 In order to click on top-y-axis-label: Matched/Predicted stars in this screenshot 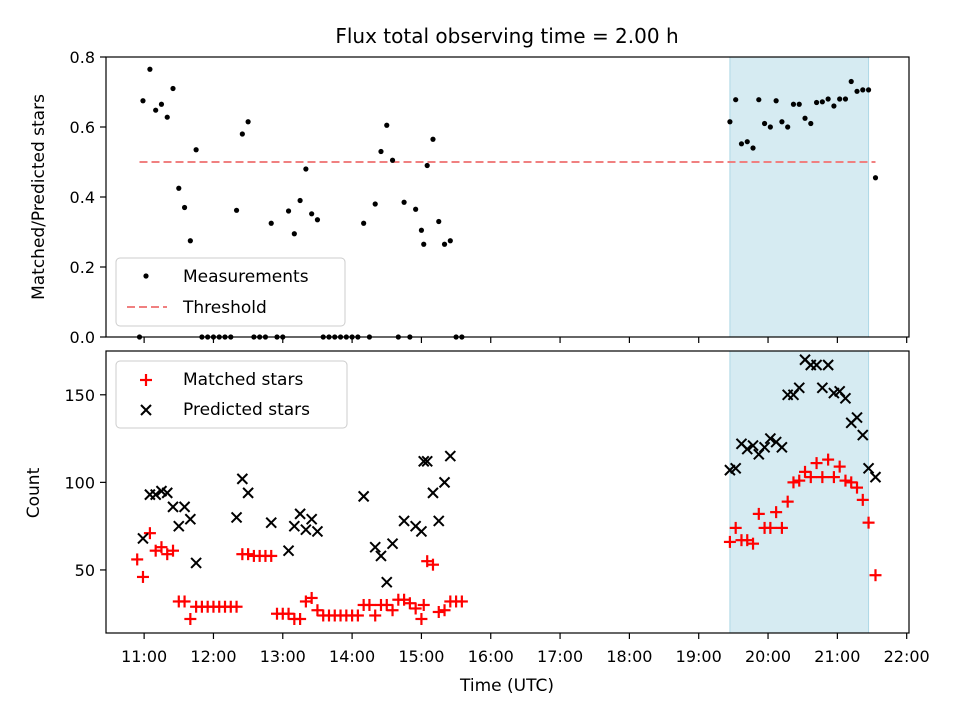, I will do `click(39, 197)`.